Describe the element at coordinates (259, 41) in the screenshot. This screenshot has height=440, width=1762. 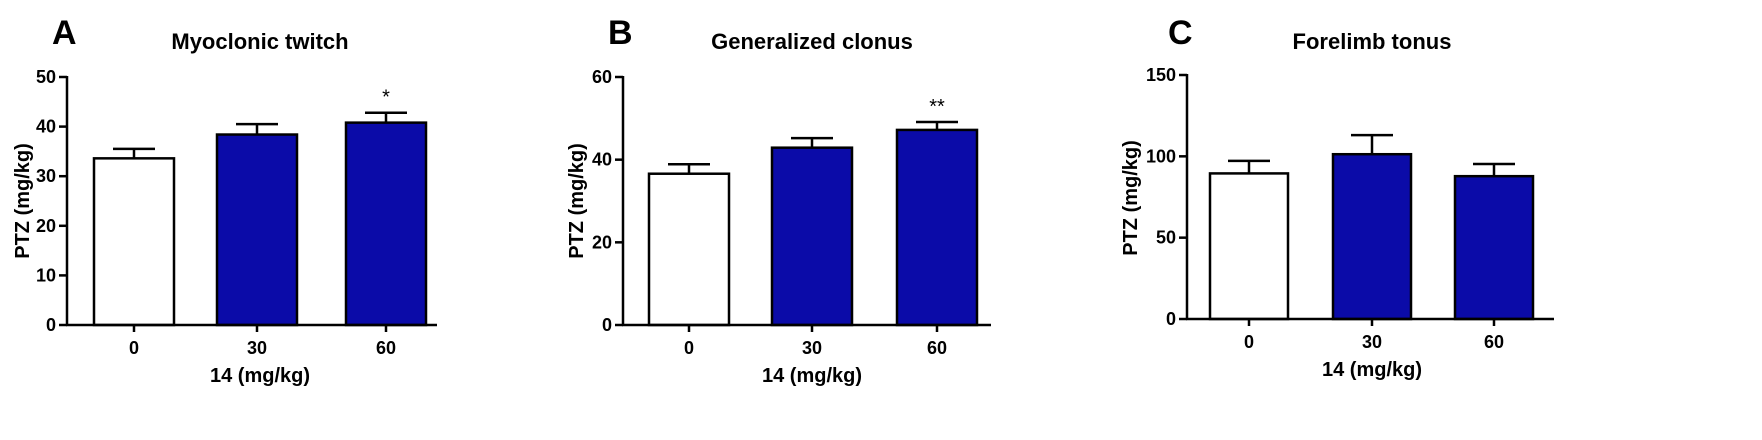
I see `chart-title: Myoclonic twitch` at that location.